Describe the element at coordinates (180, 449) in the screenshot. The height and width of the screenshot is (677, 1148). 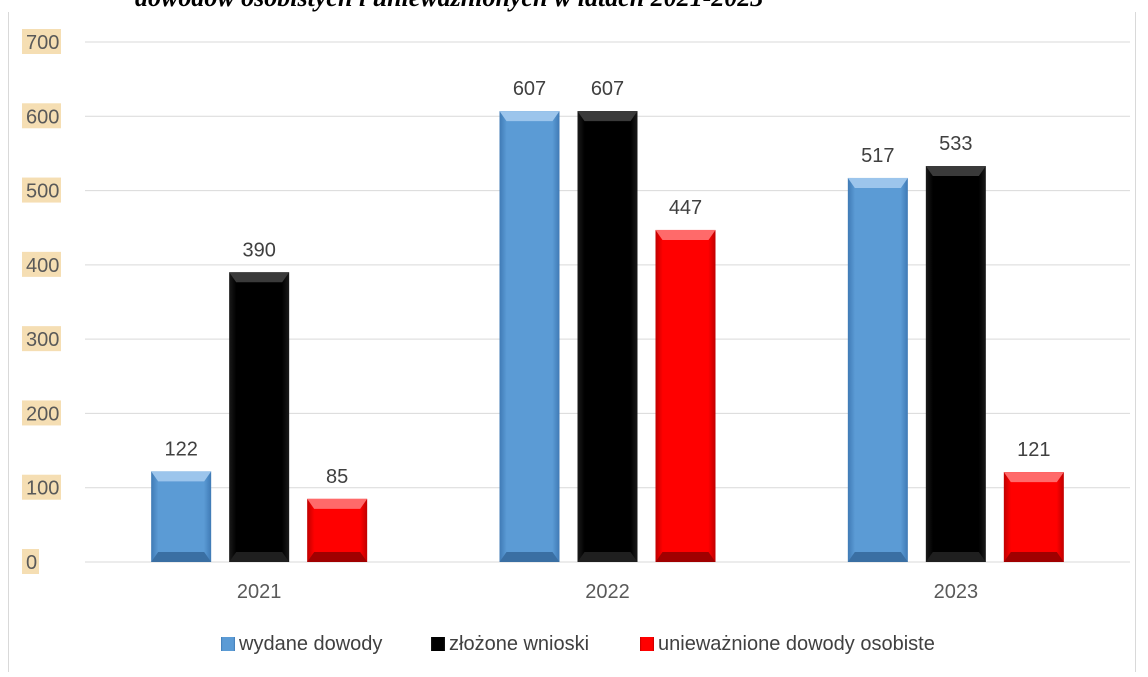
I see `data-label-2021-0: 122` at that location.